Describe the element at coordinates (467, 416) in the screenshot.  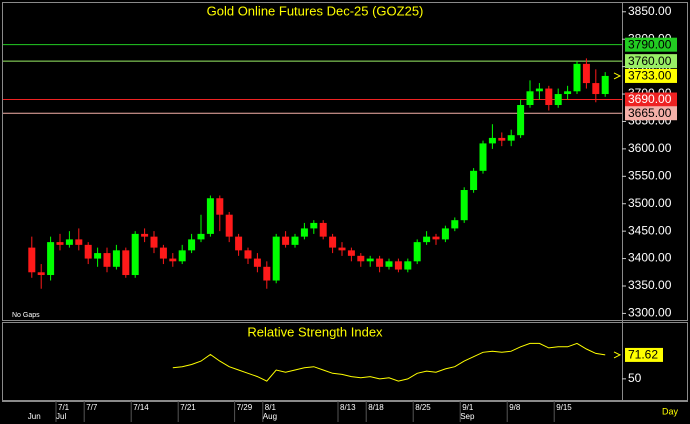
I see `month-label: Sep` at that location.